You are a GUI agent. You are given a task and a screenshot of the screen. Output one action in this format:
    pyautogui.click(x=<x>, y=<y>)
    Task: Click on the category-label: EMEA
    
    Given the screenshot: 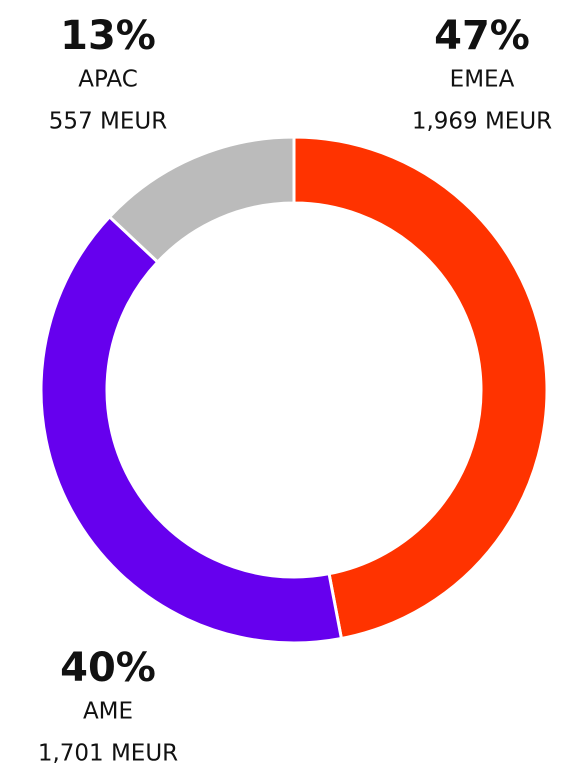 What is the action you would take?
    pyautogui.click(x=482, y=80)
    